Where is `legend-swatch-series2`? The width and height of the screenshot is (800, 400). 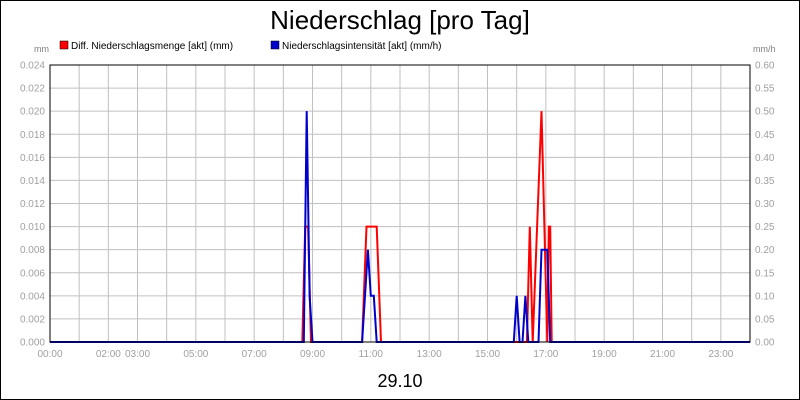 legend-swatch-series2 is located at coordinates (275, 45).